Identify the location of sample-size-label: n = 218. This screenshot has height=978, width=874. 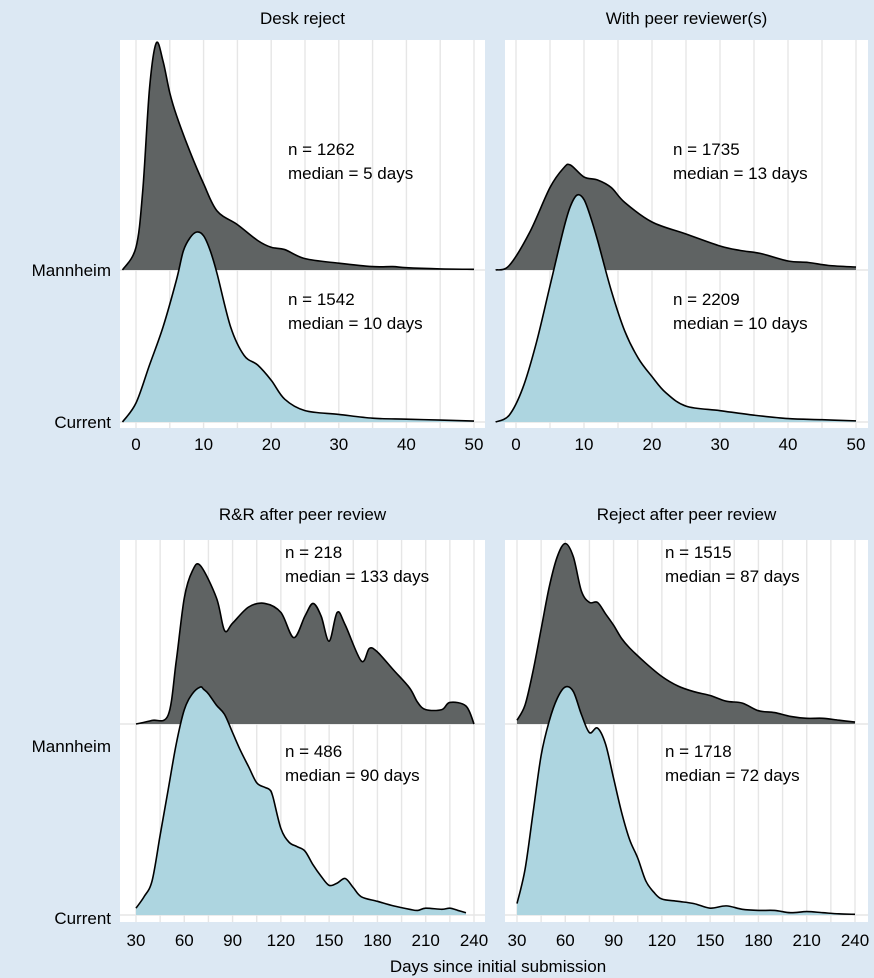
(313, 552).